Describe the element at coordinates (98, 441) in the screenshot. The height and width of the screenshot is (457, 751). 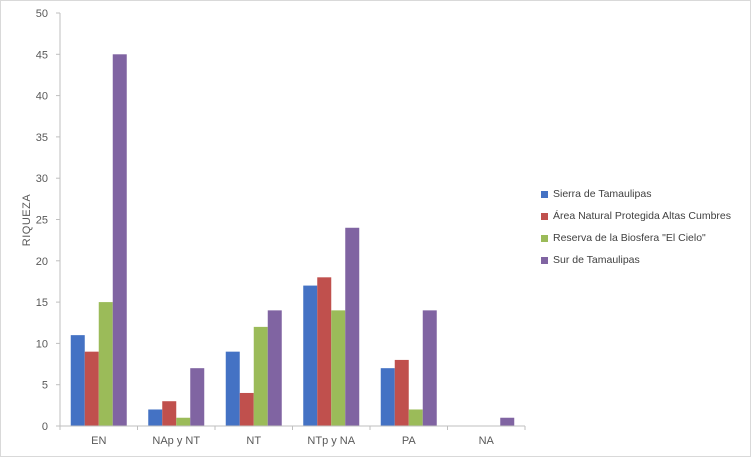
I see `x-tick-label: EN` at that location.